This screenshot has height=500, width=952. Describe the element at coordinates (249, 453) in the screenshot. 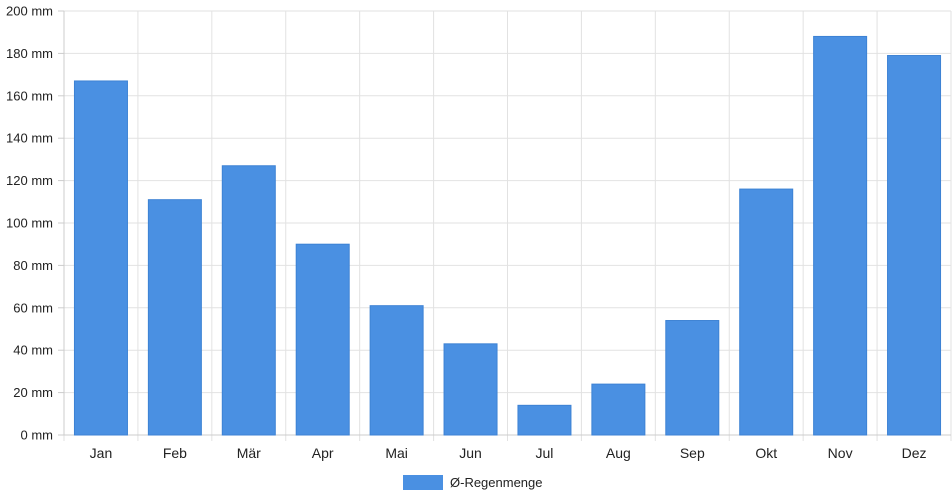

I see `x-tick-label: Mär` at that location.